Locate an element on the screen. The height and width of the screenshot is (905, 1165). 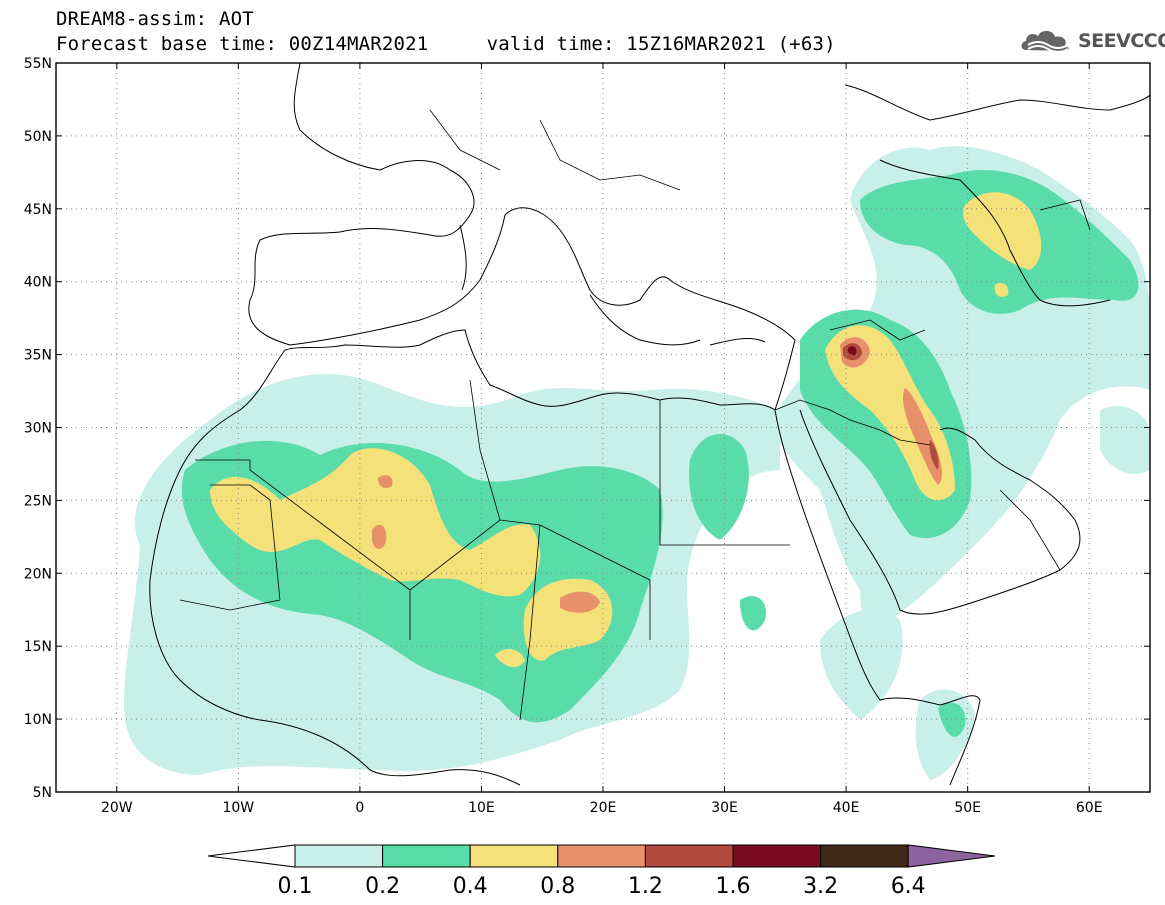
colorbar-label: 1.6 is located at coordinates (733, 886).